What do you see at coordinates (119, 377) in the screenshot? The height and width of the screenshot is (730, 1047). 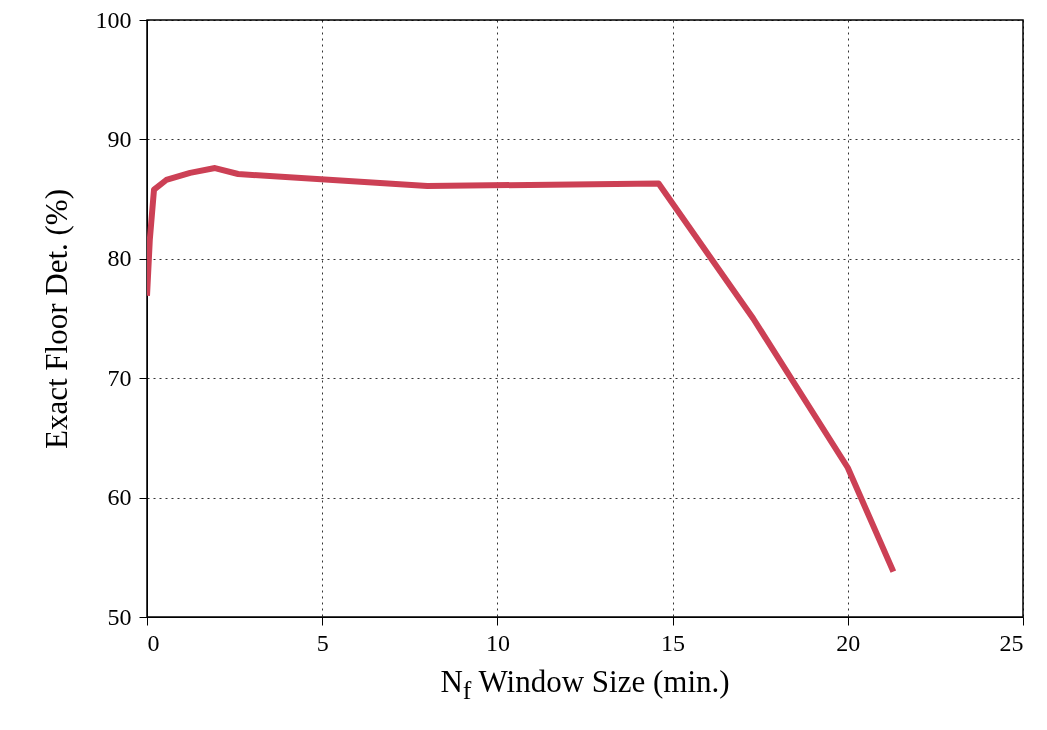 I see `y-tick-label: 70` at bounding box center [119, 377].